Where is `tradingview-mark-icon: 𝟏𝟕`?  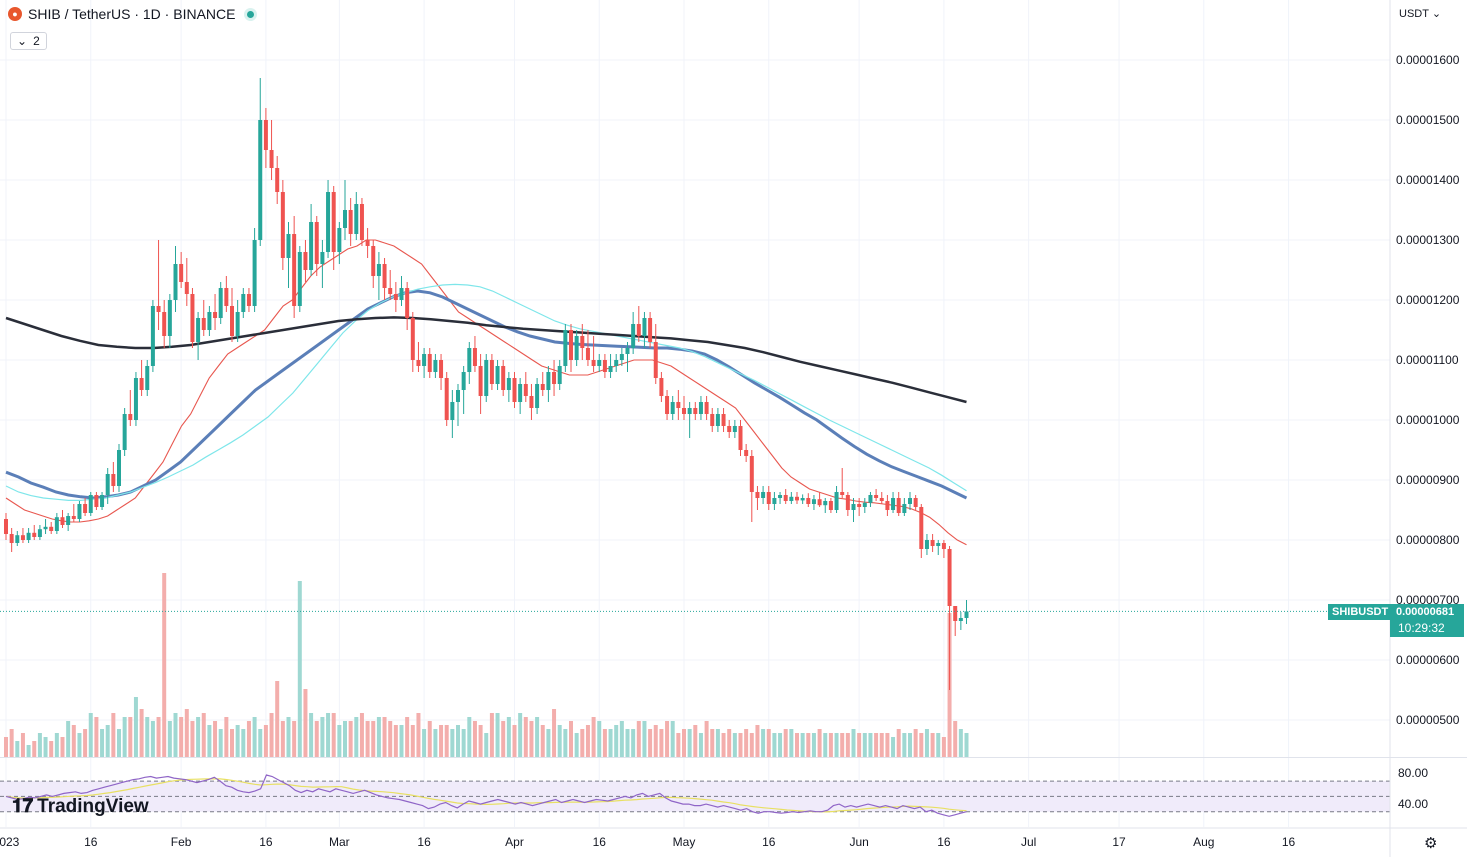
tradingview-mark-icon: 𝟏𝟕 is located at coordinates (23, 806).